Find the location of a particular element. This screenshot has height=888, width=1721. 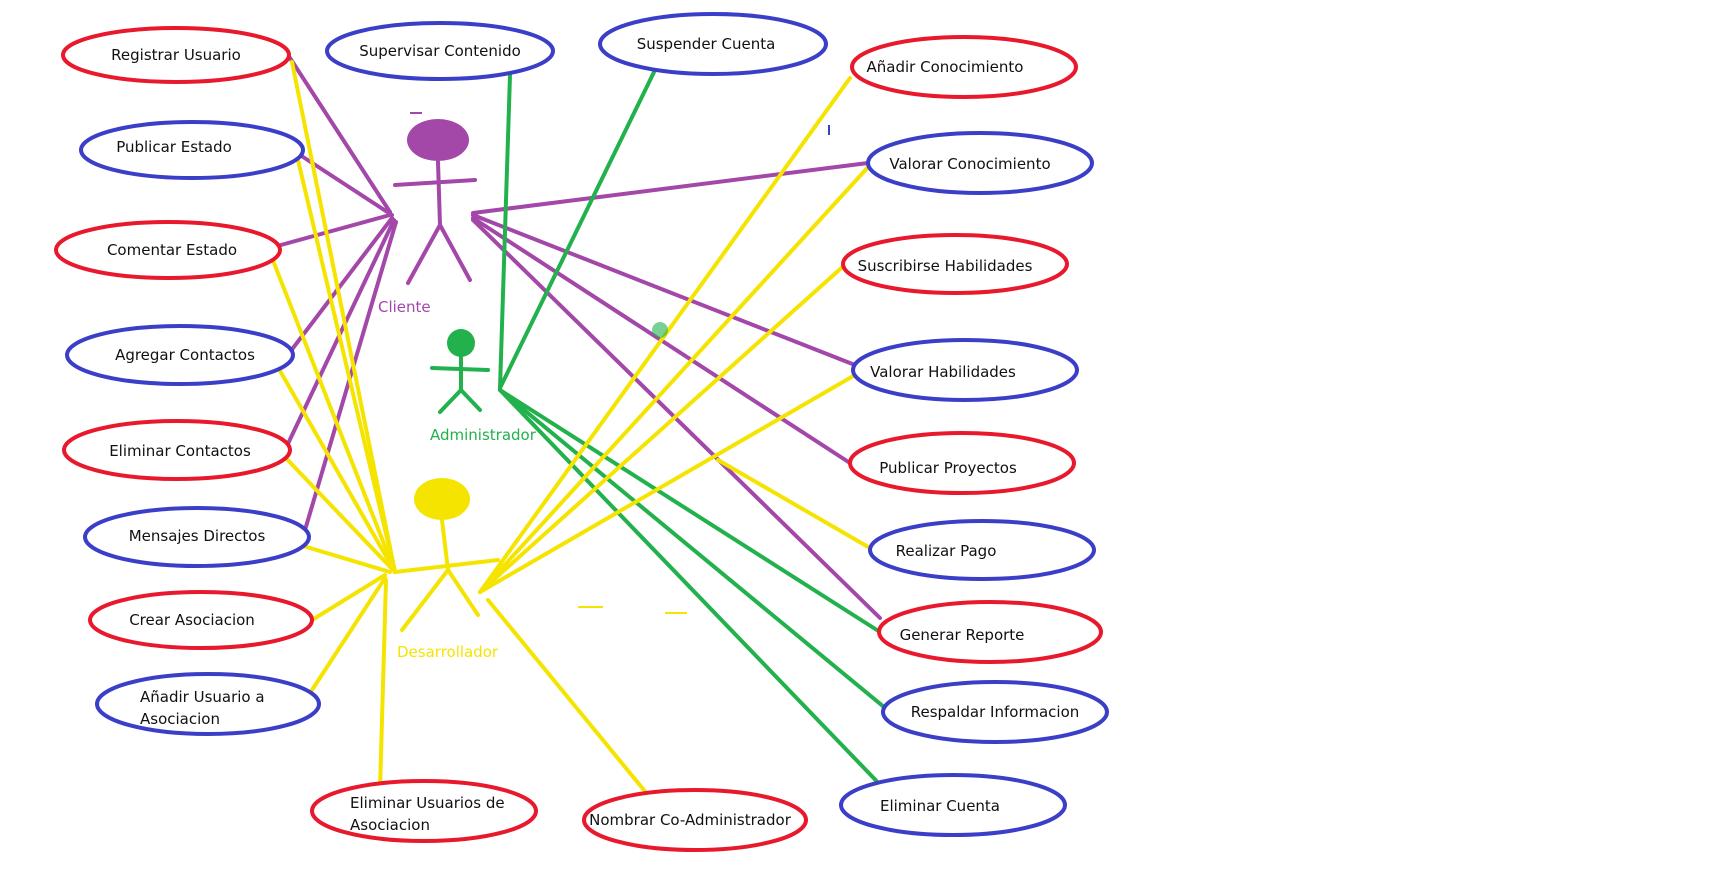

usecase-eliminar-usuarios-asociacion: Eliminar Usuarios de Asociacion is located at coordinates (424, 811).